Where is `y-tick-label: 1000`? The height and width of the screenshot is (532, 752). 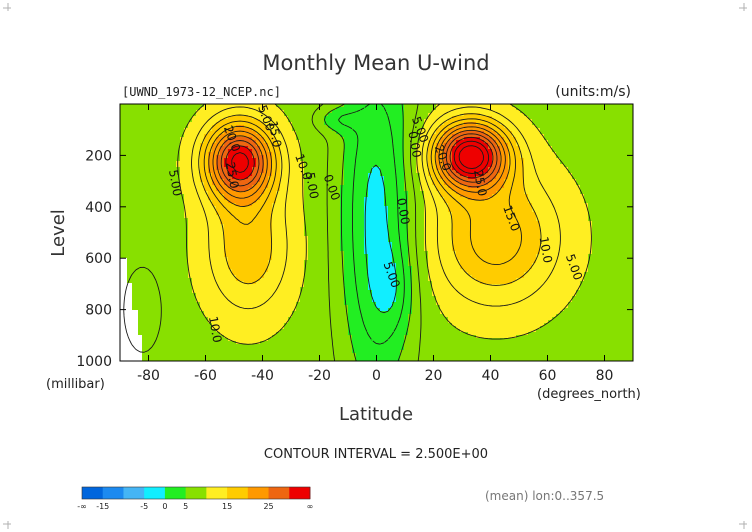 y-tick-label: 1000 is located at coordinates (94, 362).